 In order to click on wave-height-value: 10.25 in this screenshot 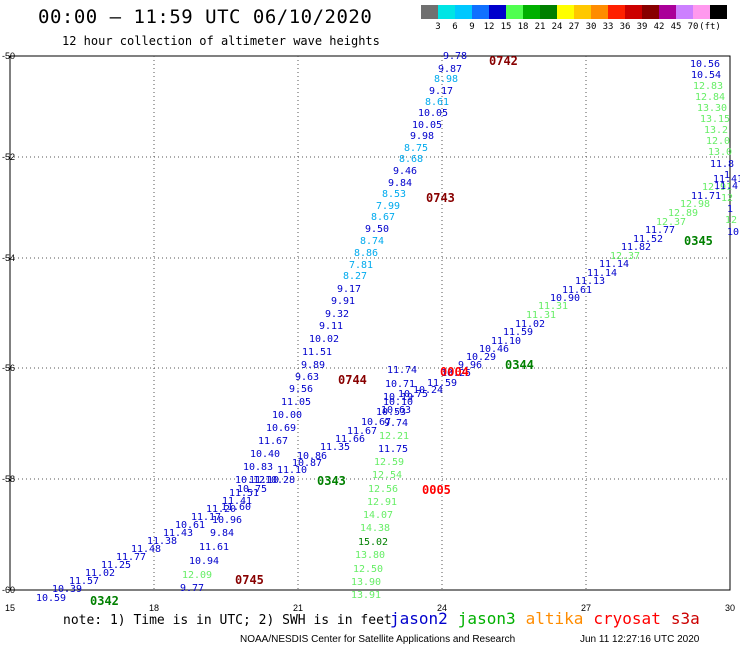, I will do `click(456, 373)`.